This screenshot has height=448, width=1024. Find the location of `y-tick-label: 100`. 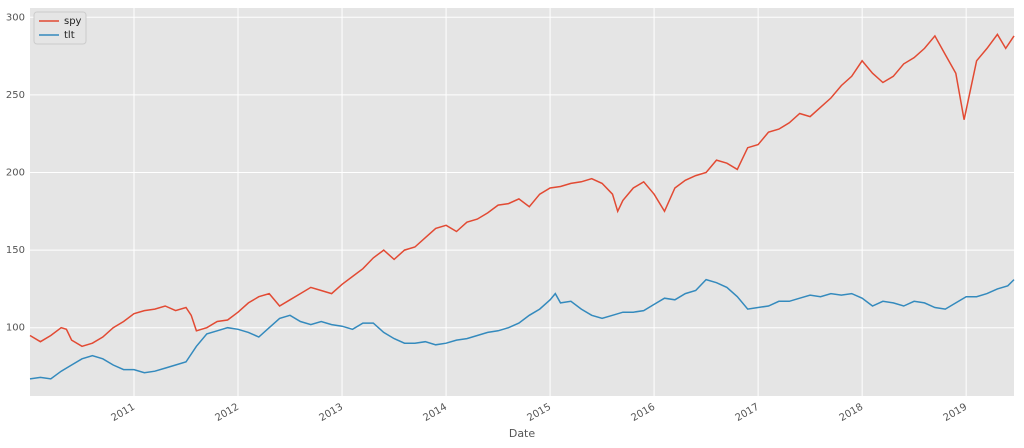

y-tick-label: 100 is located at coordinates (15, 328).